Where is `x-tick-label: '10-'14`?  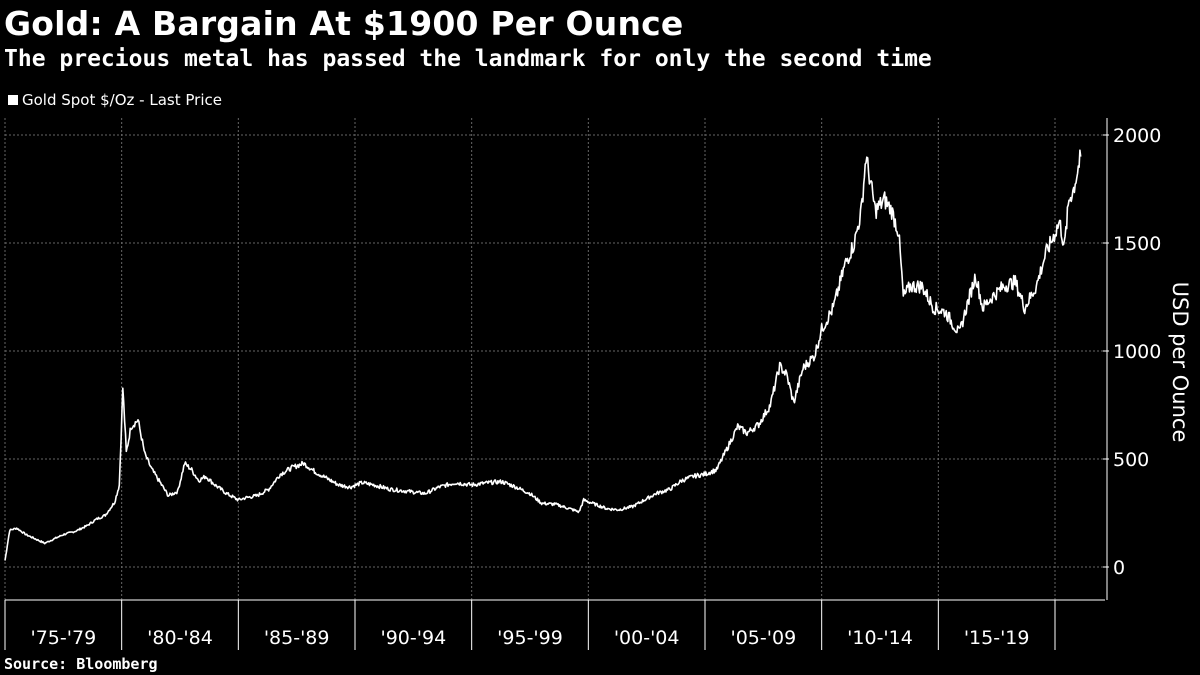
x-tick-label: '10-'14 is located at coordinates (880, 638).